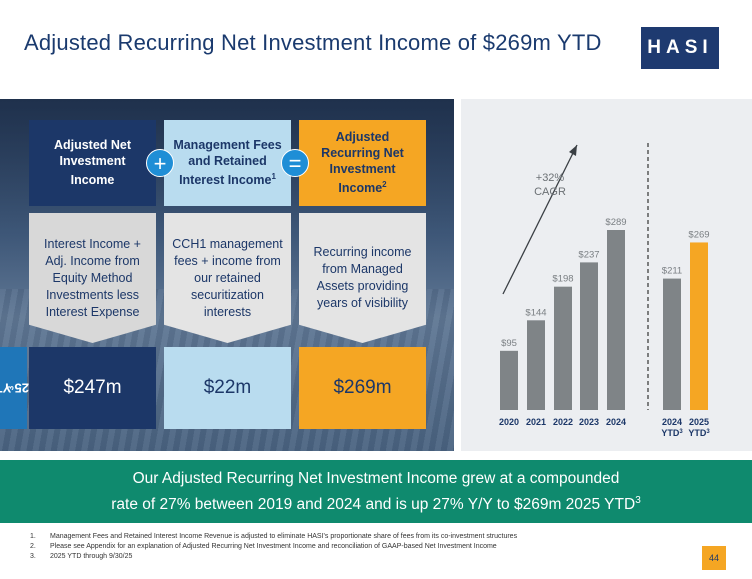  I want to click on cagr-arrow, so click(540, 219).